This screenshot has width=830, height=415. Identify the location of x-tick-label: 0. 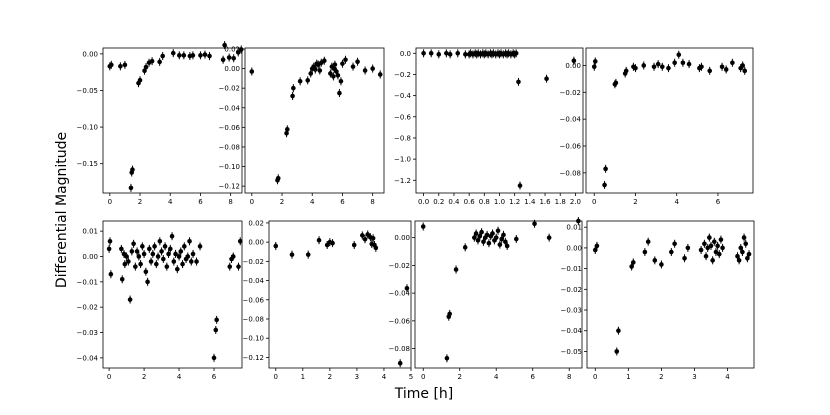
(252, 202).